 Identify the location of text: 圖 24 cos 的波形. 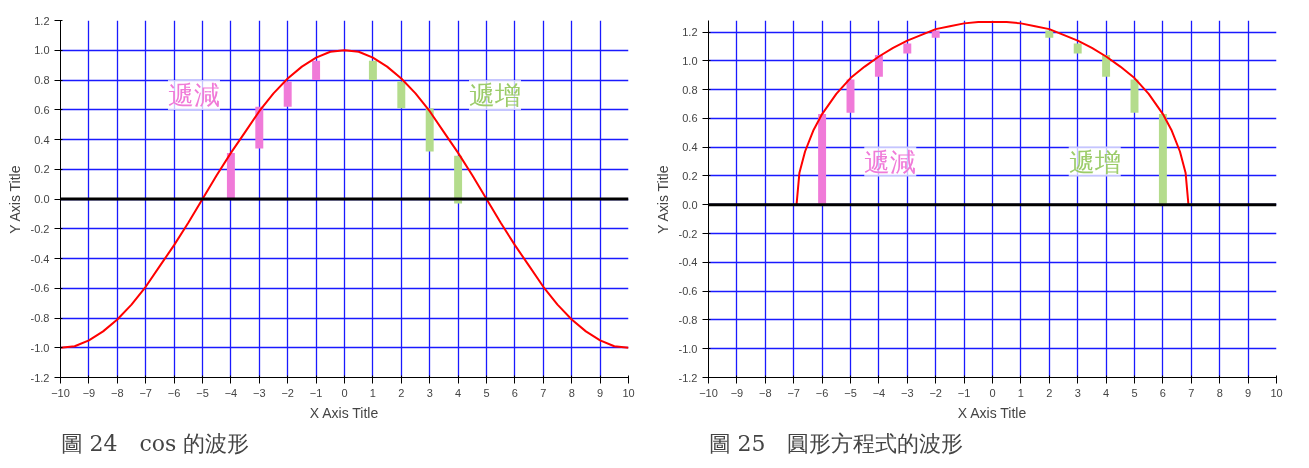
(155, 443).